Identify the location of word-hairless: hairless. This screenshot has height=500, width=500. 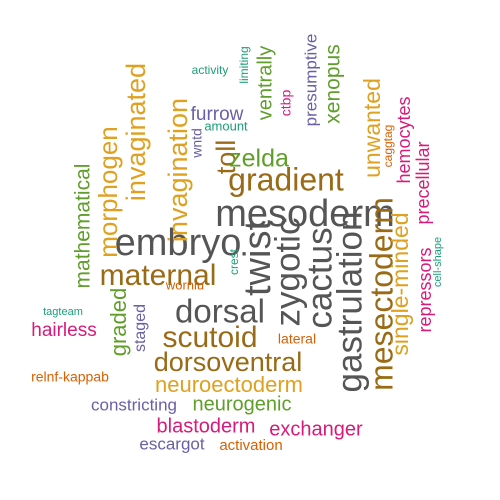
(63, 330).